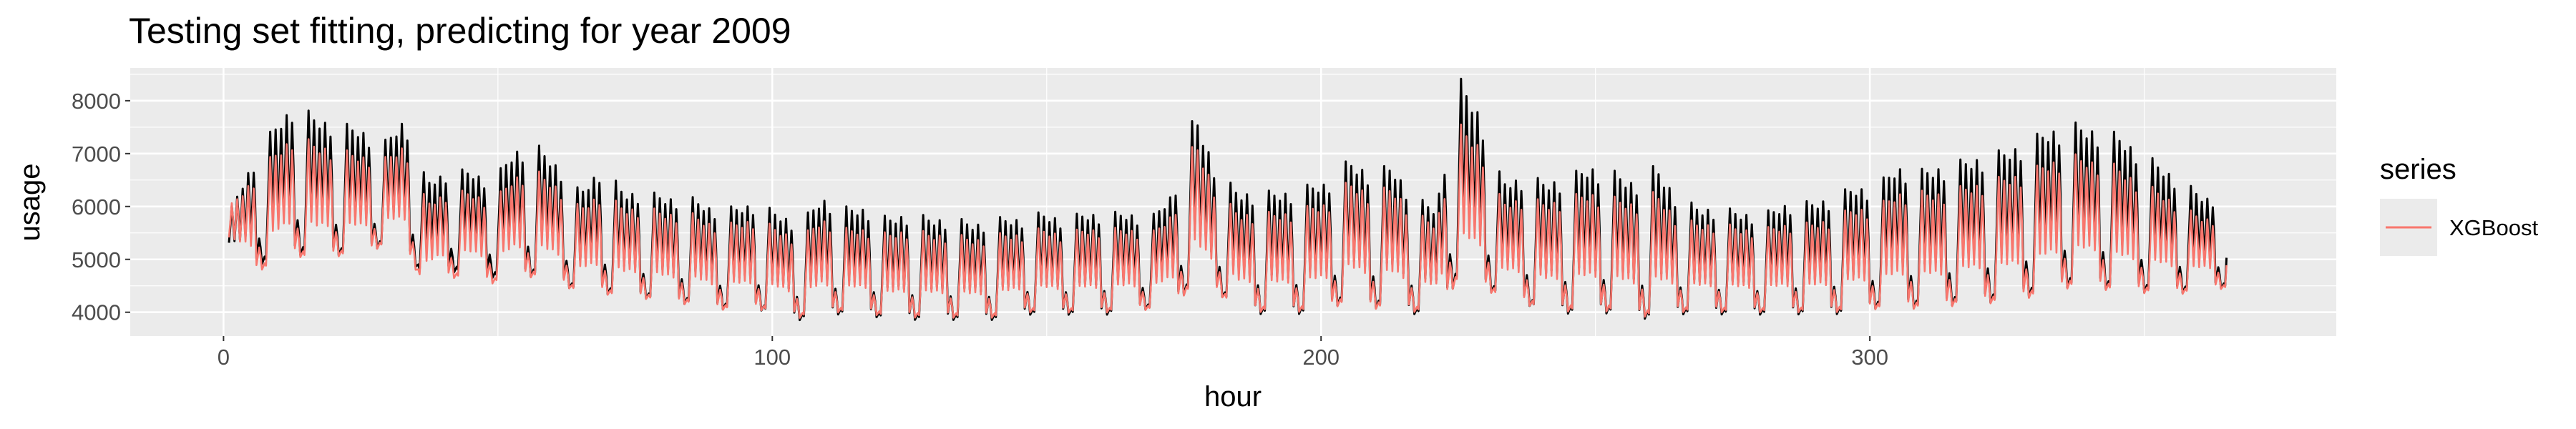 Image resolution: width=2576 pixels, height=429 pixels. I want to click on x-tick-label: 100, so click(772, 357).